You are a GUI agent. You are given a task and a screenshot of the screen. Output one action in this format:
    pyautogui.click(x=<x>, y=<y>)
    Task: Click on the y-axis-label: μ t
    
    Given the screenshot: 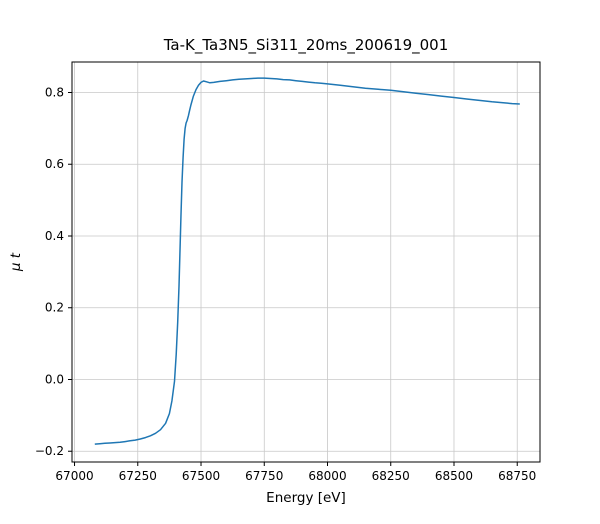 What is the action you would take?
    pyautogui.click(x=16, y=262)
    